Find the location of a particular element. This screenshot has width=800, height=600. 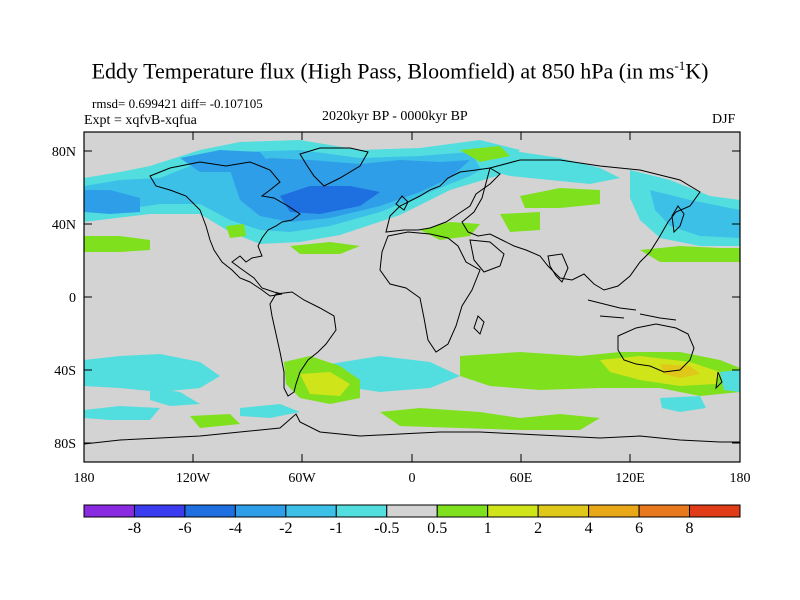

arctic-green is located at coordinates (485, 154).